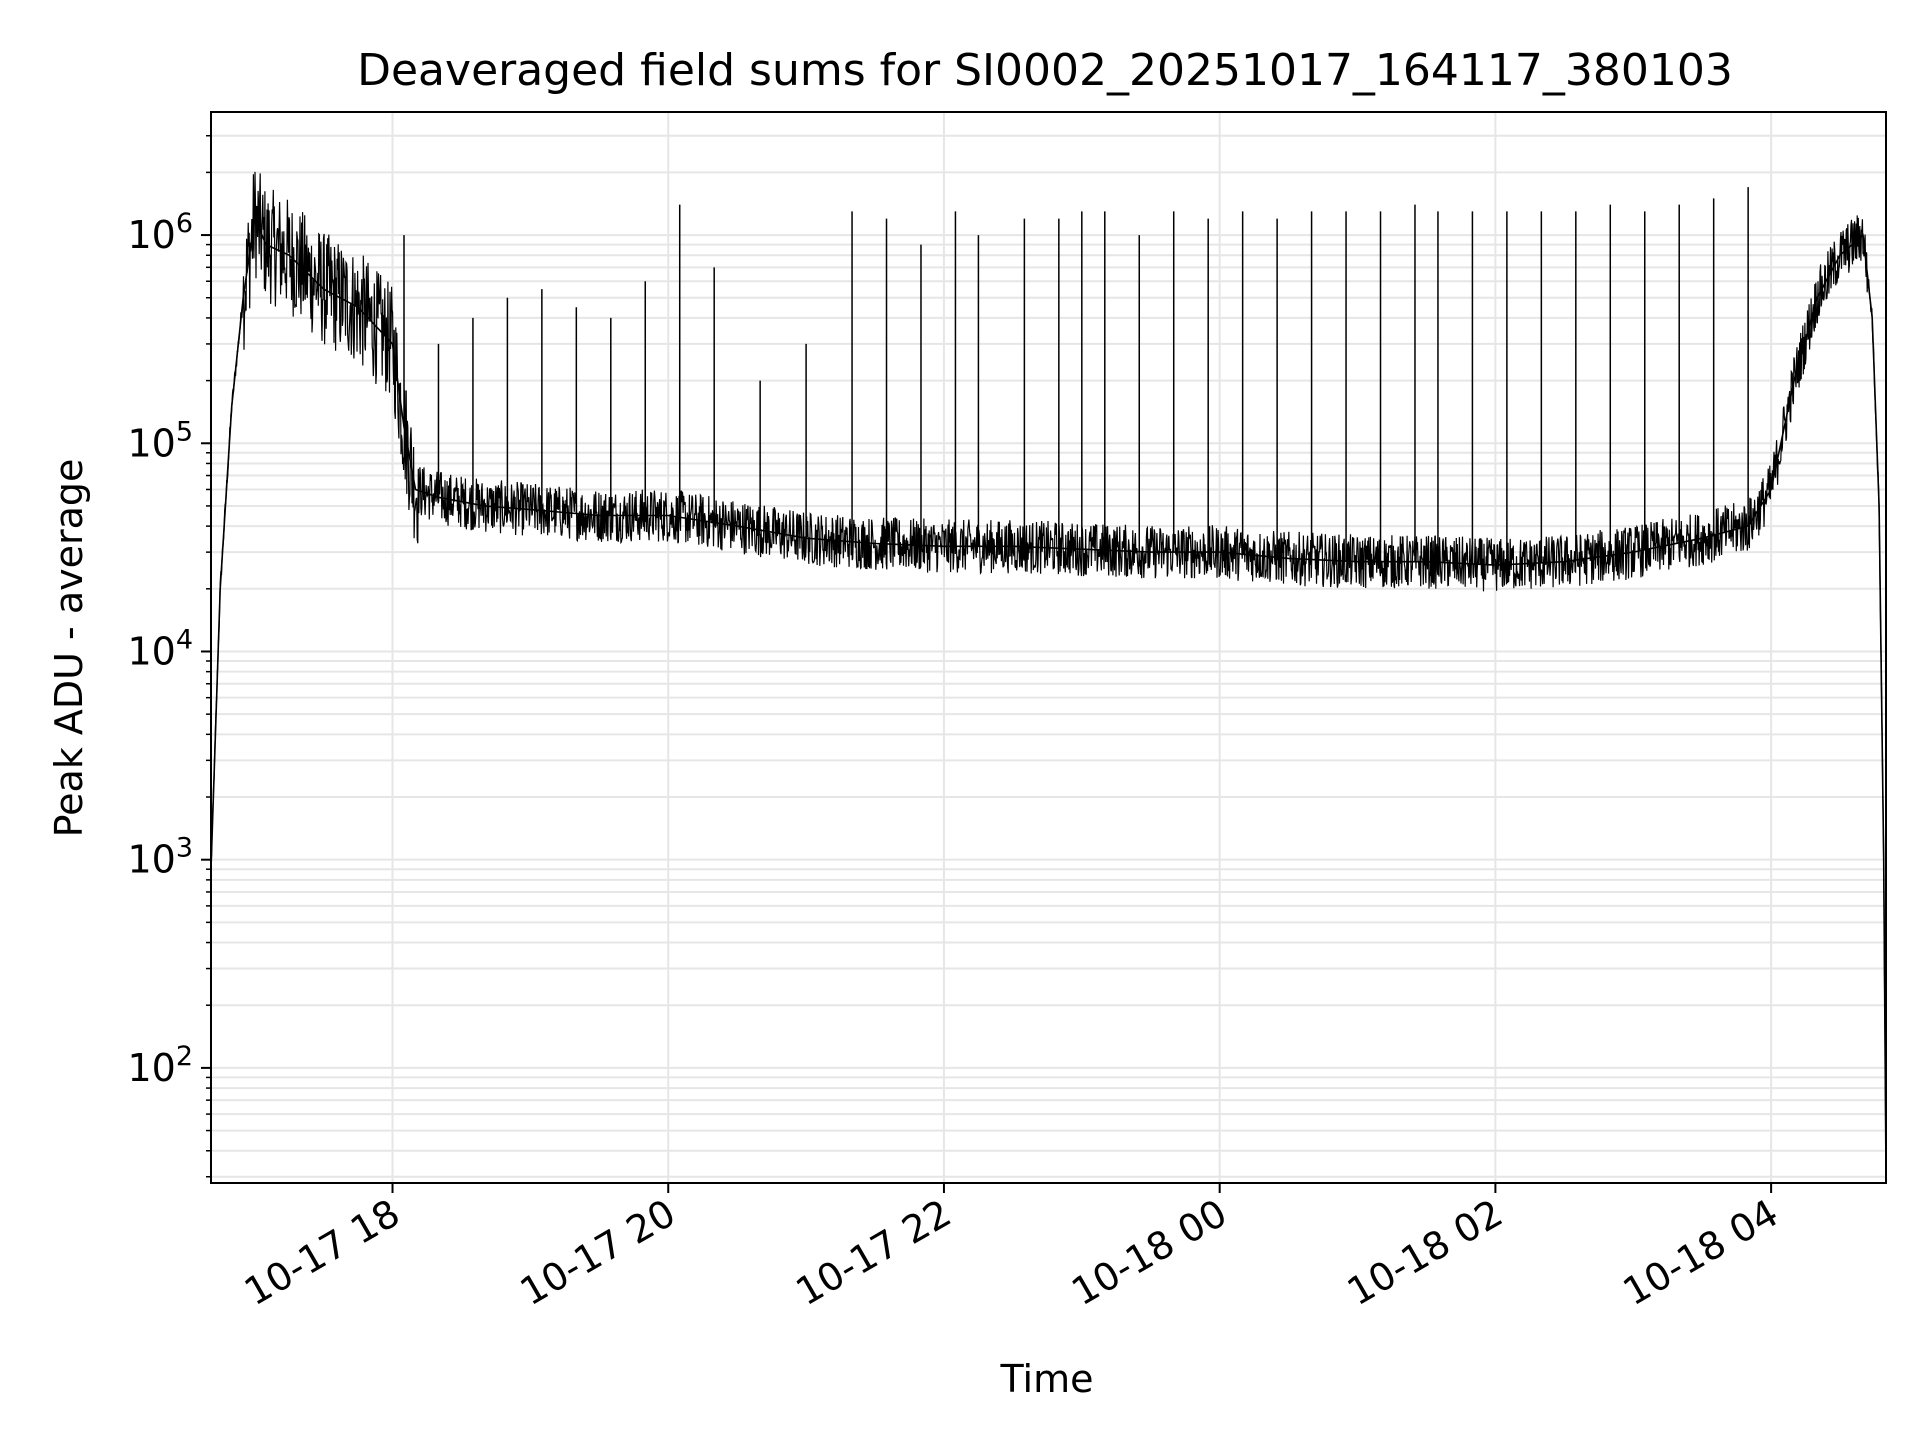 Image resolution: width=1920 pixels, height=1440 pixels. What do you see at coordinates (160, 648) in the screenshot?
I see `y-tick-label: 104` at bounding box center [160, 648].